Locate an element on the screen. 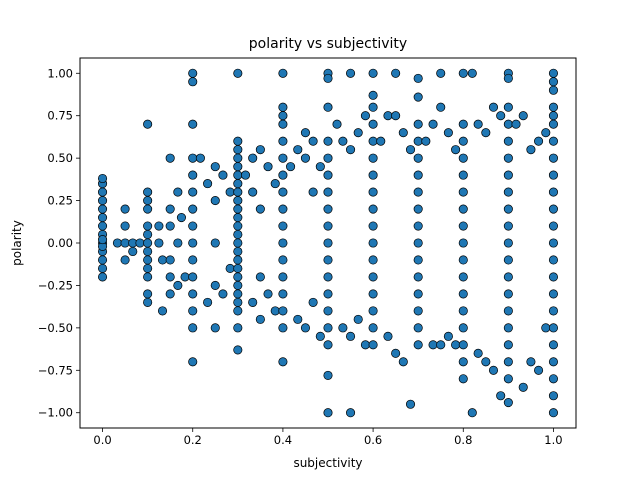  x-tick-label: 0.0 is located at coordinates (102, 440).